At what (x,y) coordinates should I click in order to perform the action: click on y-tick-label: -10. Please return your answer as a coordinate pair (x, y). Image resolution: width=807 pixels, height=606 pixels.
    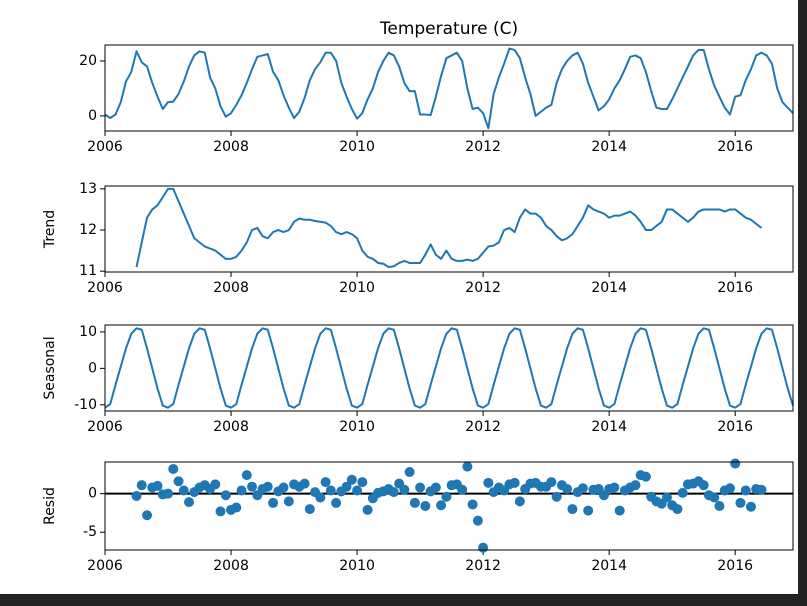
    Looking at the image, I should click on (85, 405).